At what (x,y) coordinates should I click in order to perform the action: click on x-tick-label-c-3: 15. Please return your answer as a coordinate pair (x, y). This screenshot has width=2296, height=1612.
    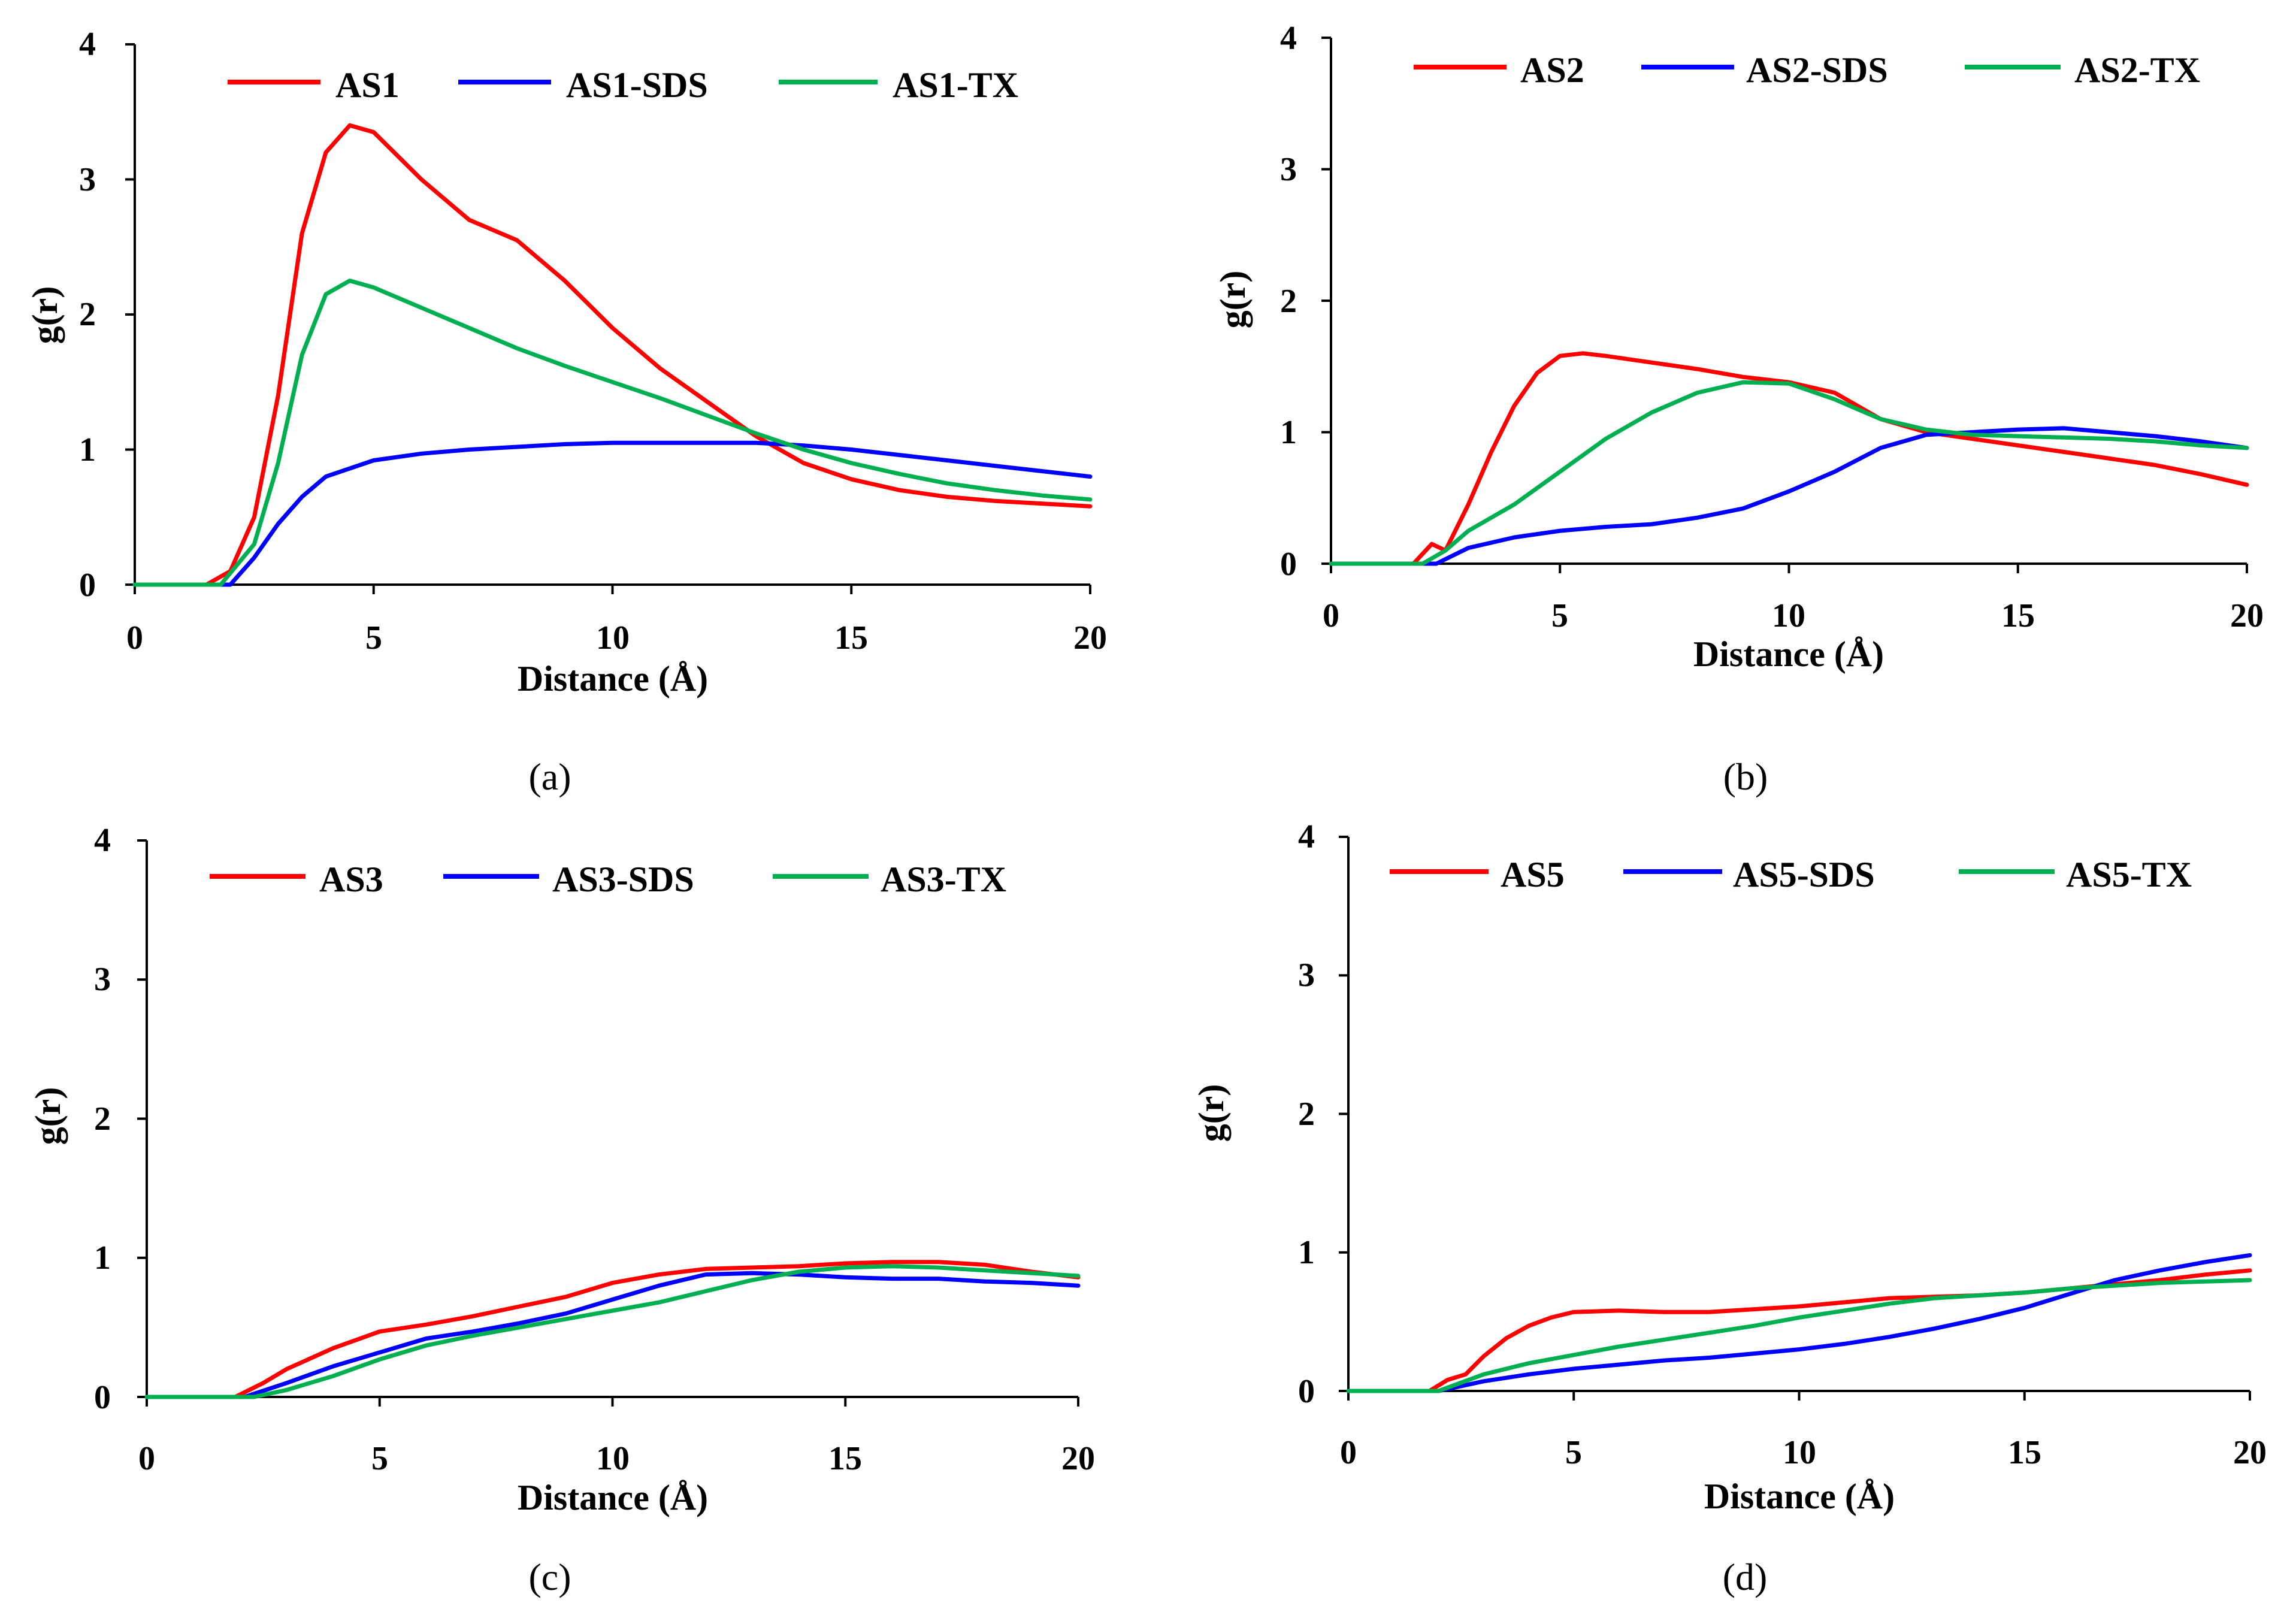
    Looking at the image, I should click on (845, 1458).